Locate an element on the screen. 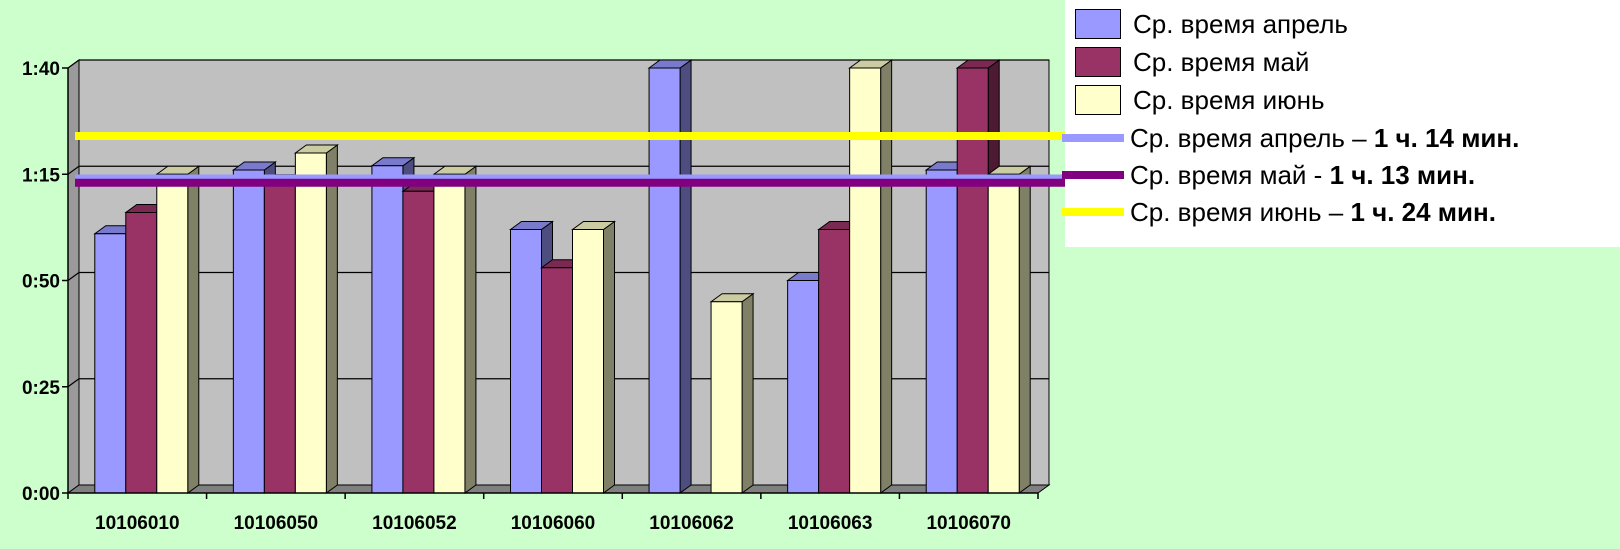 This screenshot has width=1620, height=549. legend-label-june: Ср. время июнь is located at coordinates (1229, 99).